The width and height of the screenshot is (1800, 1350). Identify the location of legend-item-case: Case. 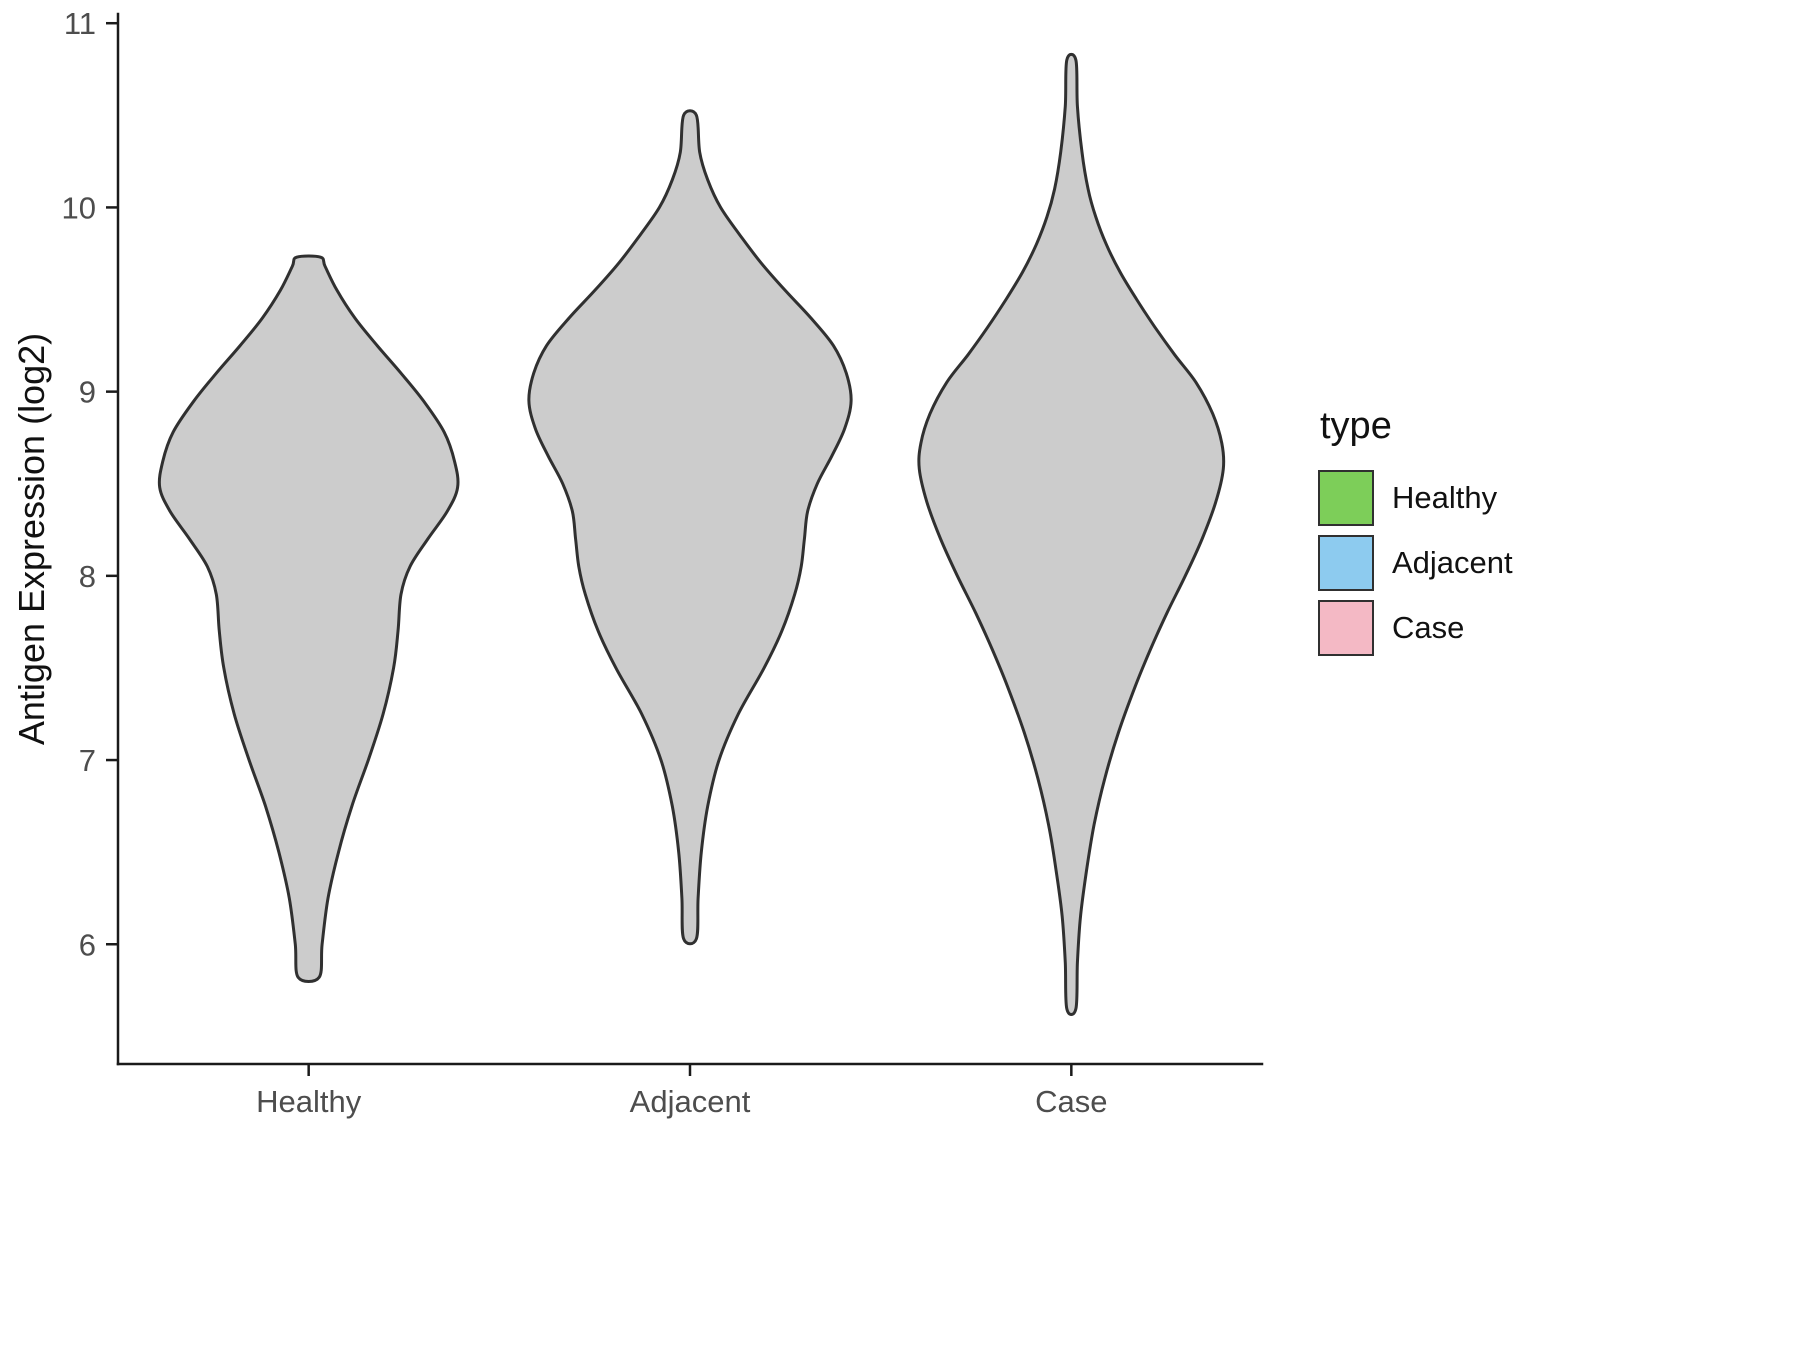
(1415, 628).